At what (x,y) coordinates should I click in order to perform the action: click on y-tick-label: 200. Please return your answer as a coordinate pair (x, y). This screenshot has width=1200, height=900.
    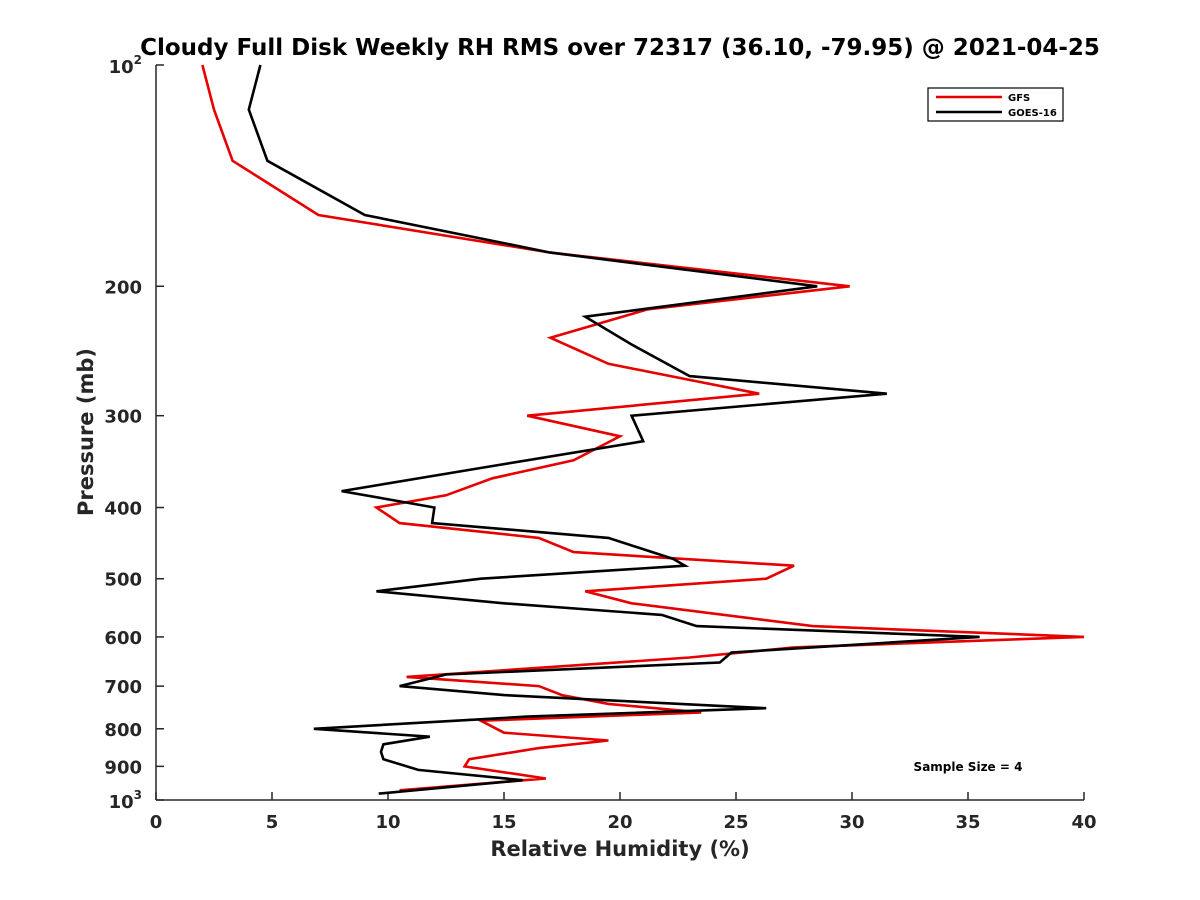
    Looking at the image, I should click on (123, 287).